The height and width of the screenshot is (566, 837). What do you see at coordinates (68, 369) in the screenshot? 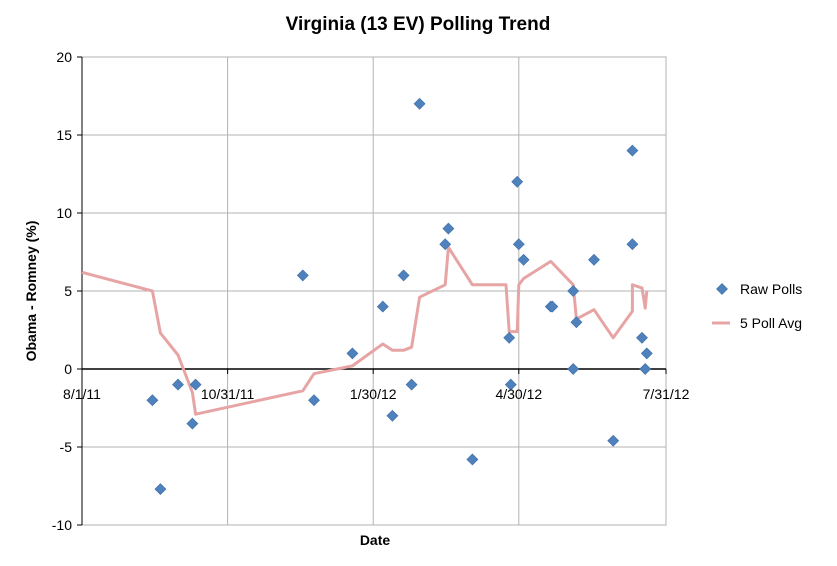
I see `y-tick-label: 0` at bounding box center [68, 369].